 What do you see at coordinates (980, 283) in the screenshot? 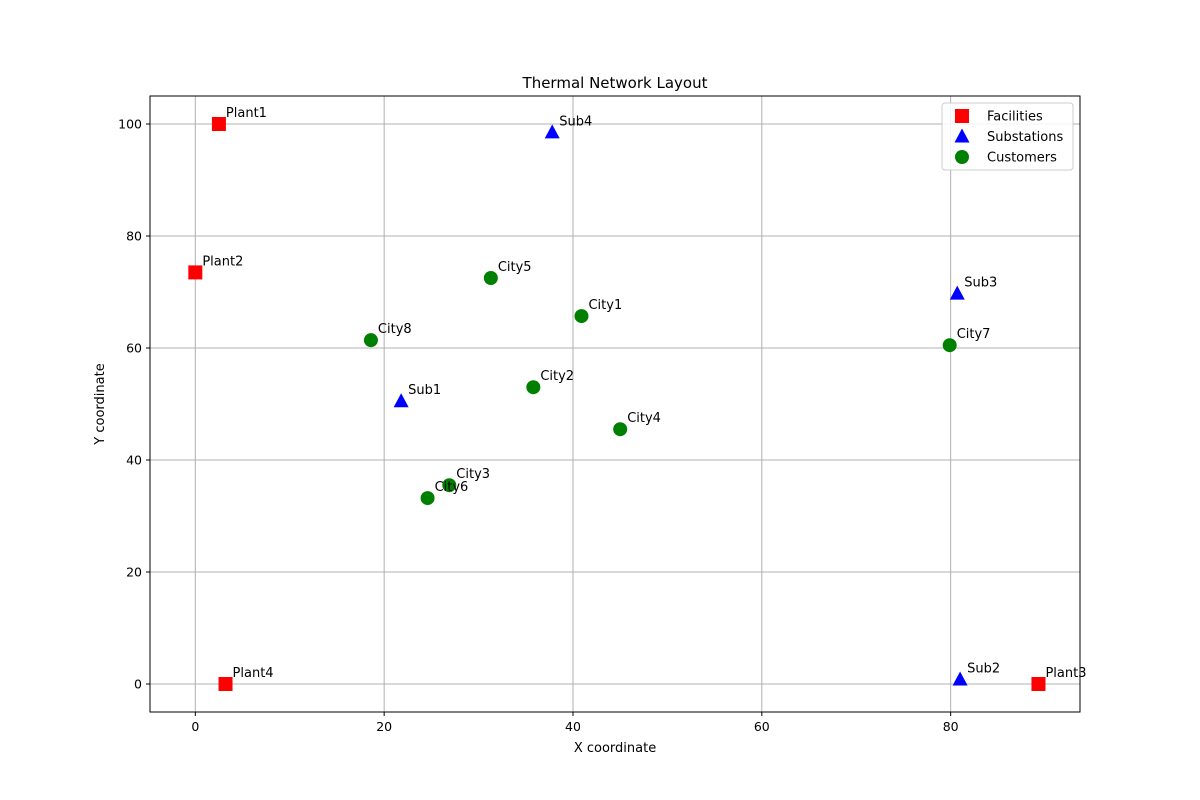
I see `point-label-sub3: Sub3` at bounding box center [980, 283].